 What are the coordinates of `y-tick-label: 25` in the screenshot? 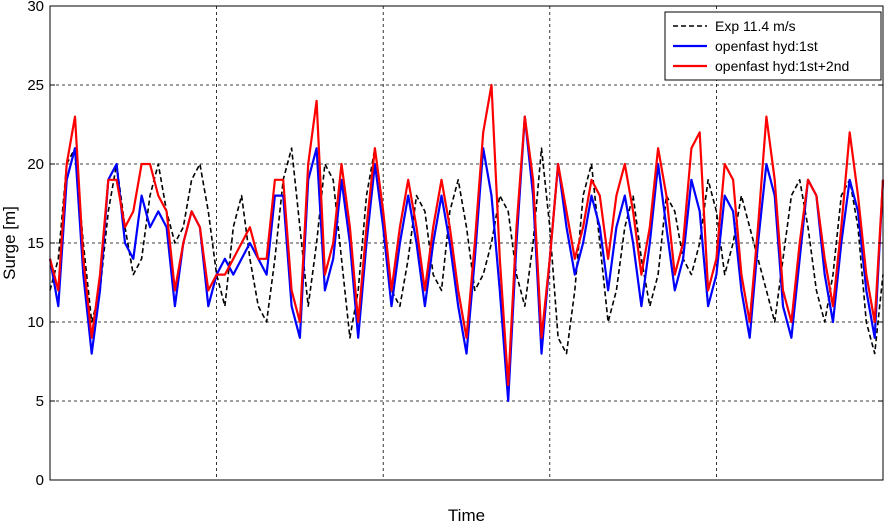 It's located at (35, 85).